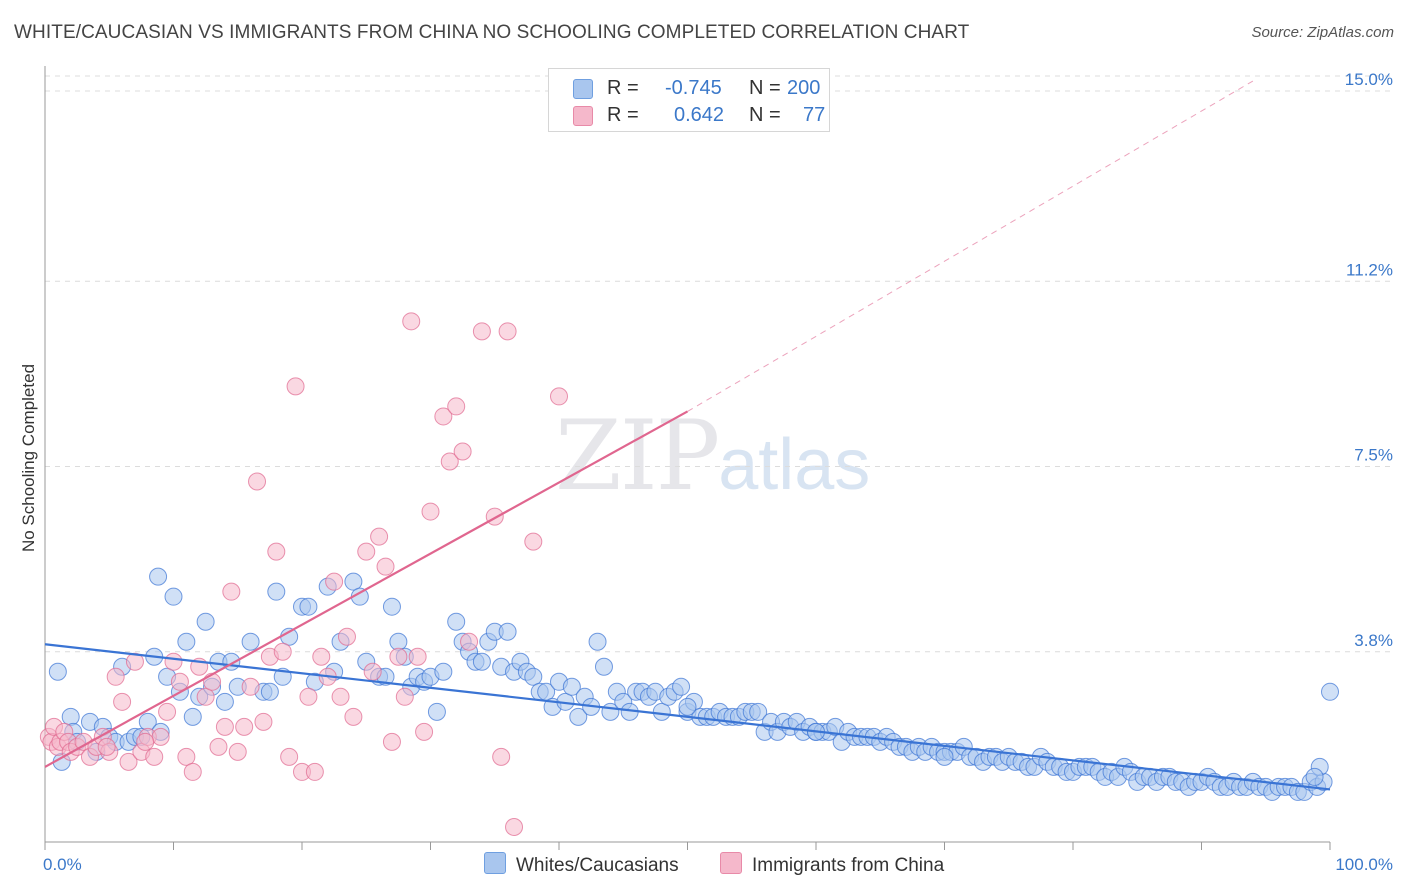 This screenshot has height=892, width=1406. I want to click on legend-n-value: 200, so click(804, 88).